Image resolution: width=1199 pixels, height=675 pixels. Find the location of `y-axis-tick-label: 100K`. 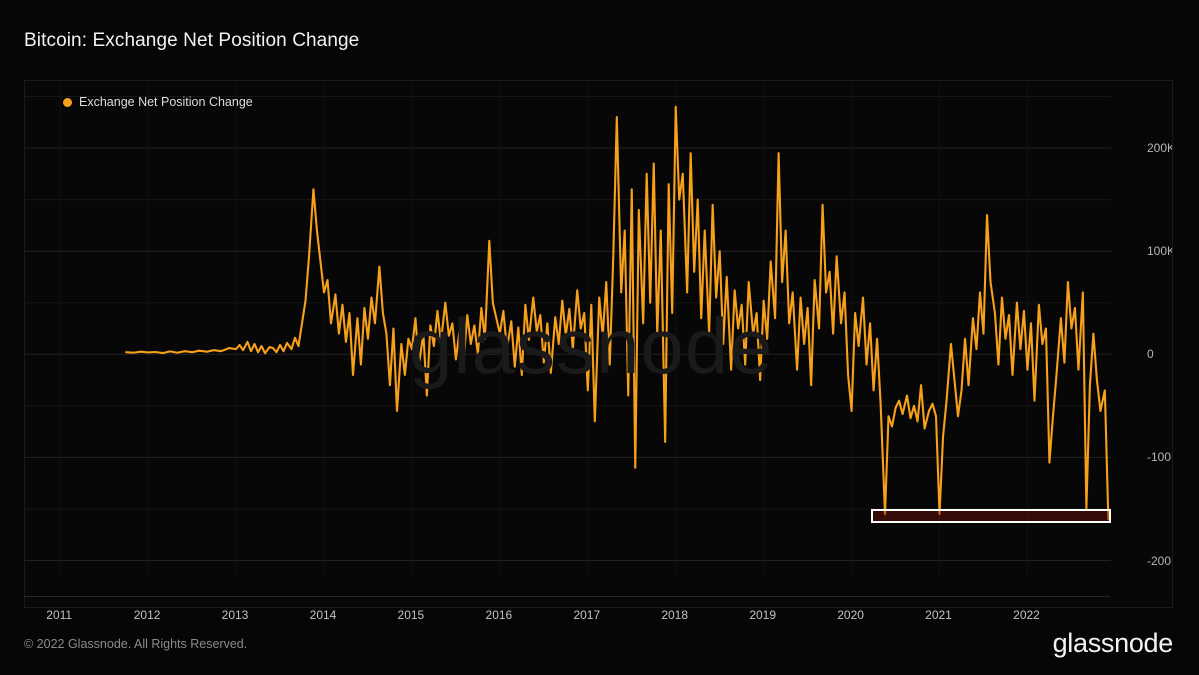

y-axis-tick-label: 100K is located at coordinates (1160, 251).